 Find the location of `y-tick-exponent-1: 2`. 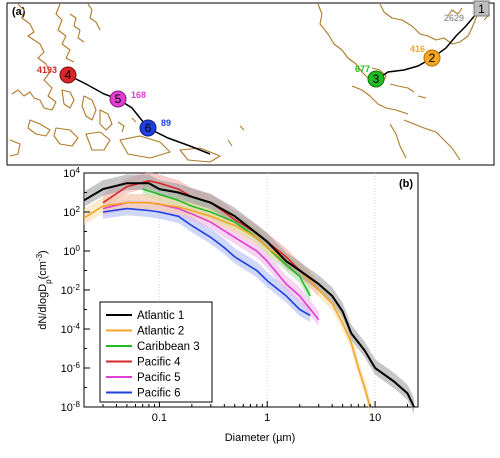

y-tick-exponent-1: 2 is located at coordinates (78, 209).